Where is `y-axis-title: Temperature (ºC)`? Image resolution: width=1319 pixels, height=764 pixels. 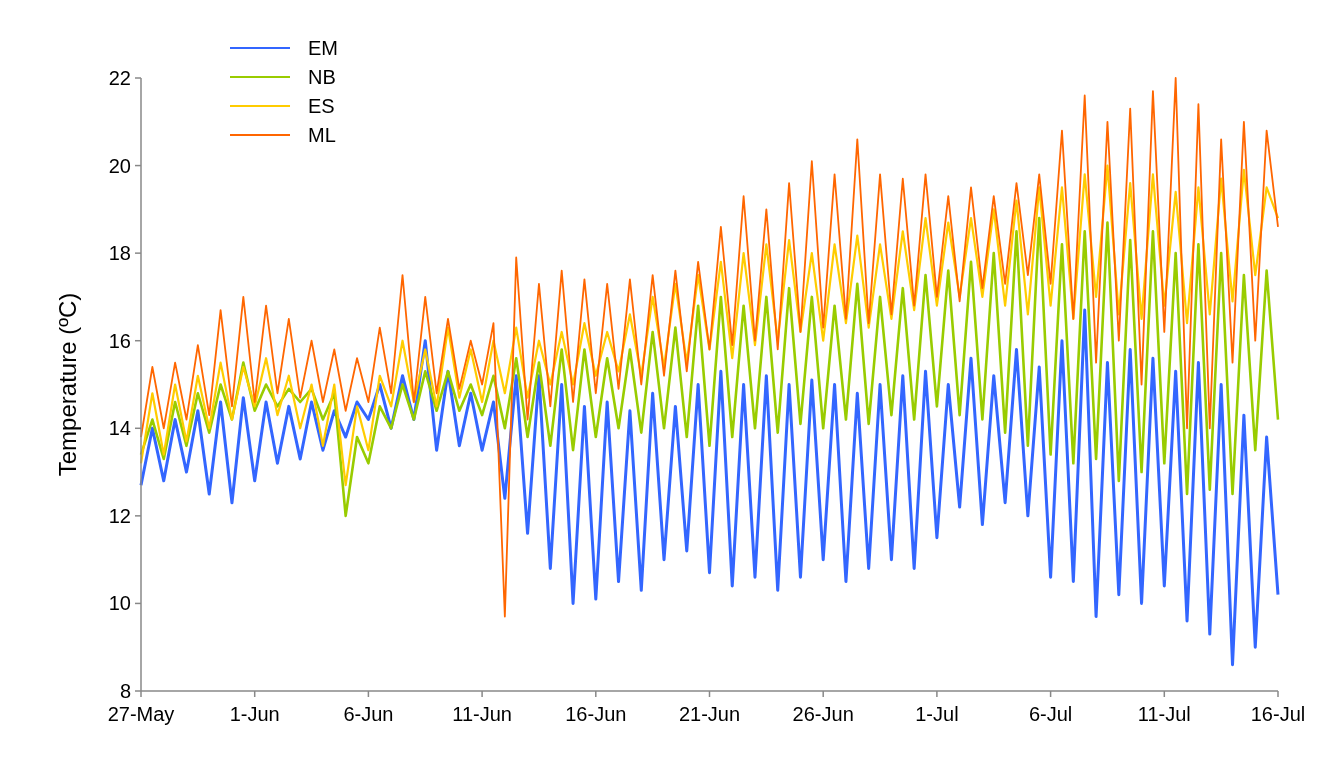 y-axis-title: Temperature (ºC) is located at coordinates (67, 384).